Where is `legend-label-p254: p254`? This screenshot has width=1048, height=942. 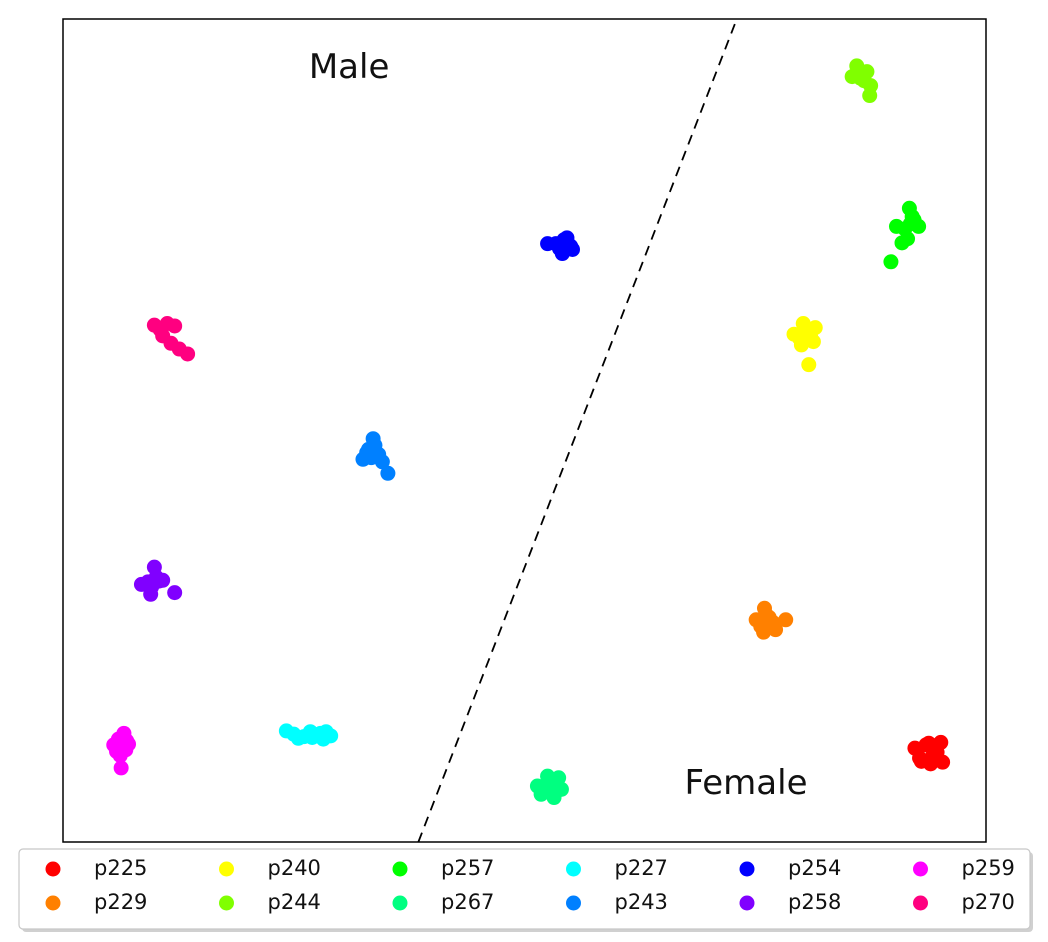
legend-label-p254: p254 is located at coordinates (814, 868).